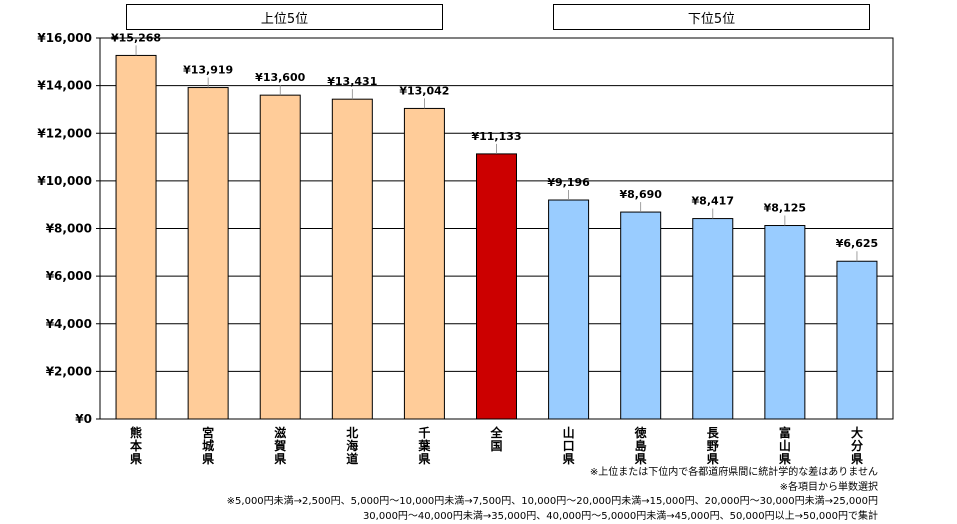 Image resolution: width=957 pixels, height=524 pixels. I want to click on category-label: 熊本県, so click(136, 445).